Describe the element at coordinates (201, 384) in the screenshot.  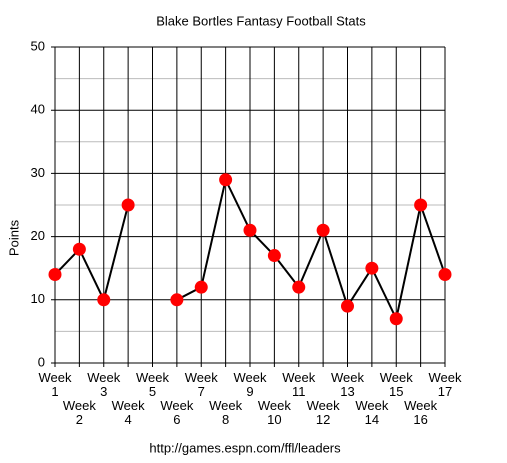
I see `x-tick-label: Week 7` at that location.